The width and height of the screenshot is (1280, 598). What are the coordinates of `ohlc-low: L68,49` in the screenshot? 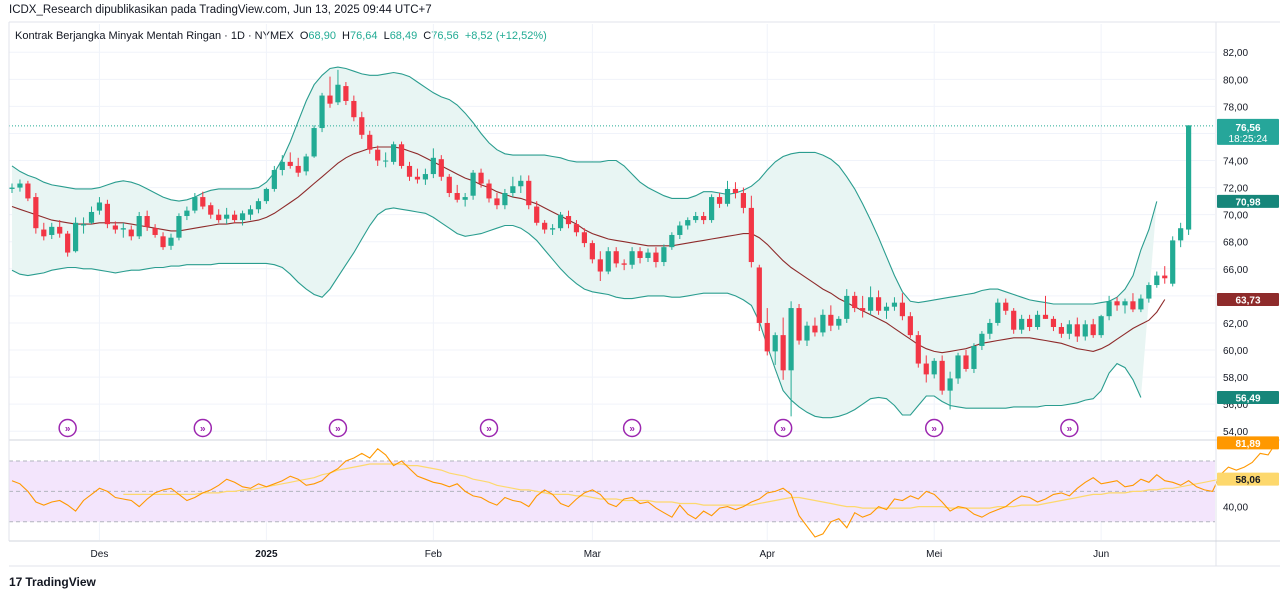 It's located at (401, 36).